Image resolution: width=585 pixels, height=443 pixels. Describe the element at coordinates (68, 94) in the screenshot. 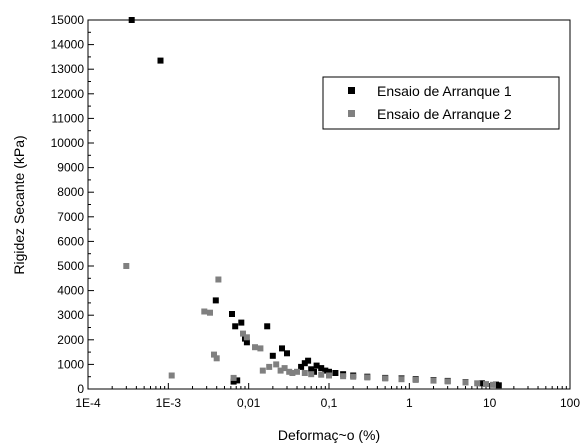

I see `y-tick-label-12: 12000` at that location.